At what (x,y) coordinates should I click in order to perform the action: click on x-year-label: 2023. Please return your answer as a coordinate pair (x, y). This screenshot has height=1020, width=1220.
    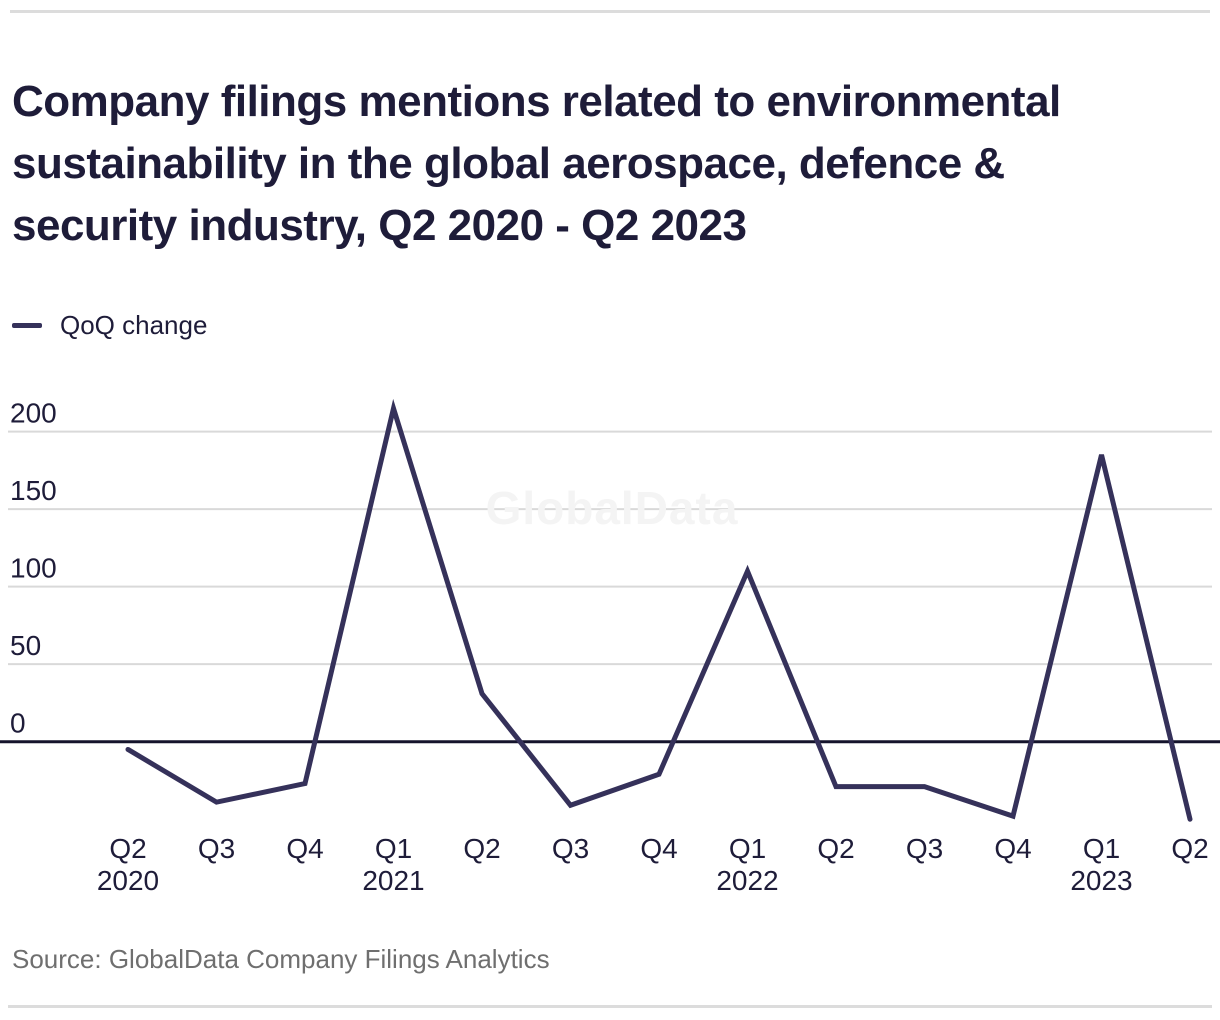
    Looking at the image, I should click on (1101, 880).